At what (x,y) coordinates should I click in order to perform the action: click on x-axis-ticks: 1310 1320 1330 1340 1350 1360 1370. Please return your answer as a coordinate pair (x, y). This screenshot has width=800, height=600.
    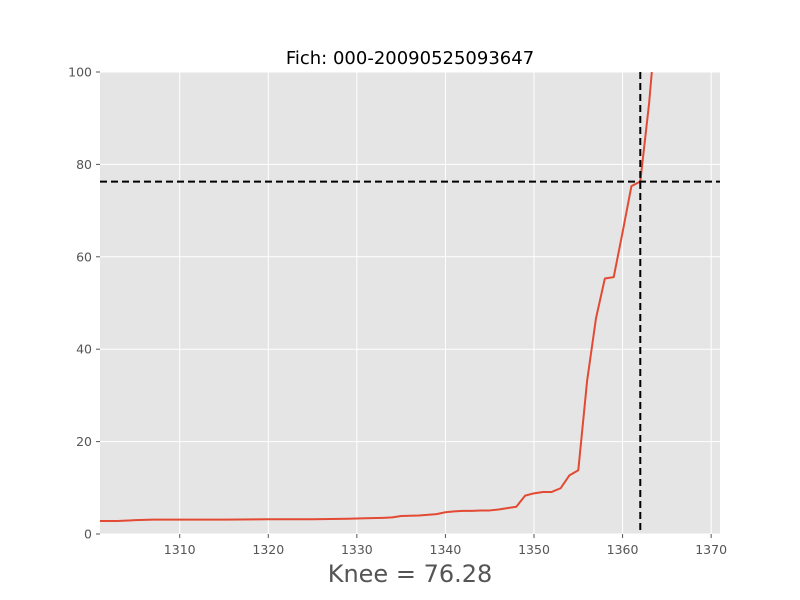
    Looking at the image, I should click on (445, 545).